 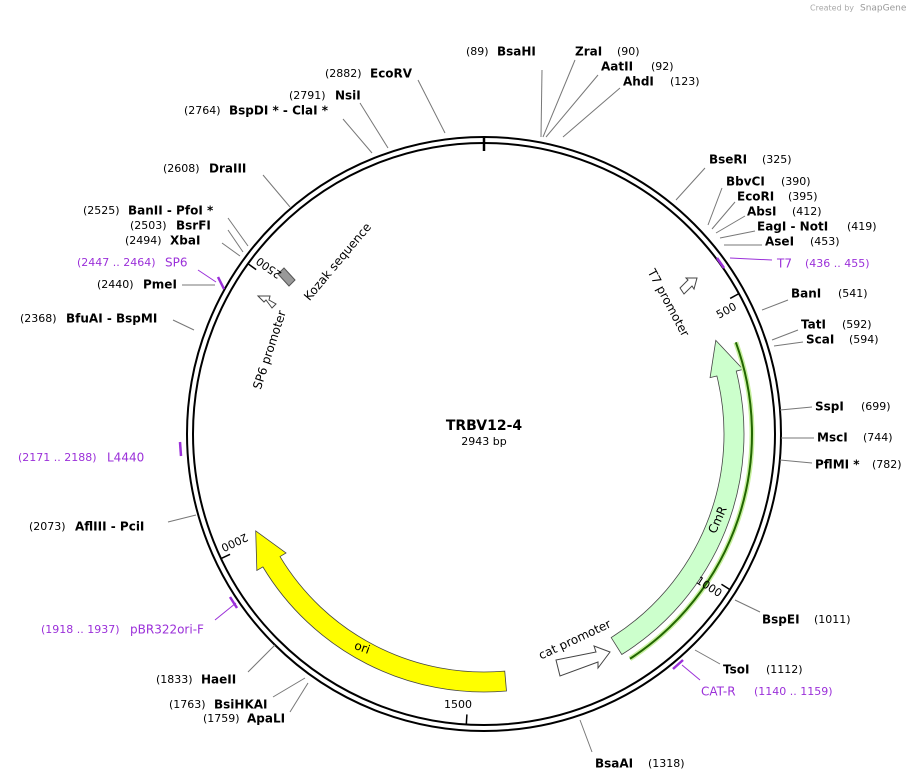 What do you see at coordinates (617, 67) in the screenshot?
I see `site-name: AatII` at bounding box center [617, 67].